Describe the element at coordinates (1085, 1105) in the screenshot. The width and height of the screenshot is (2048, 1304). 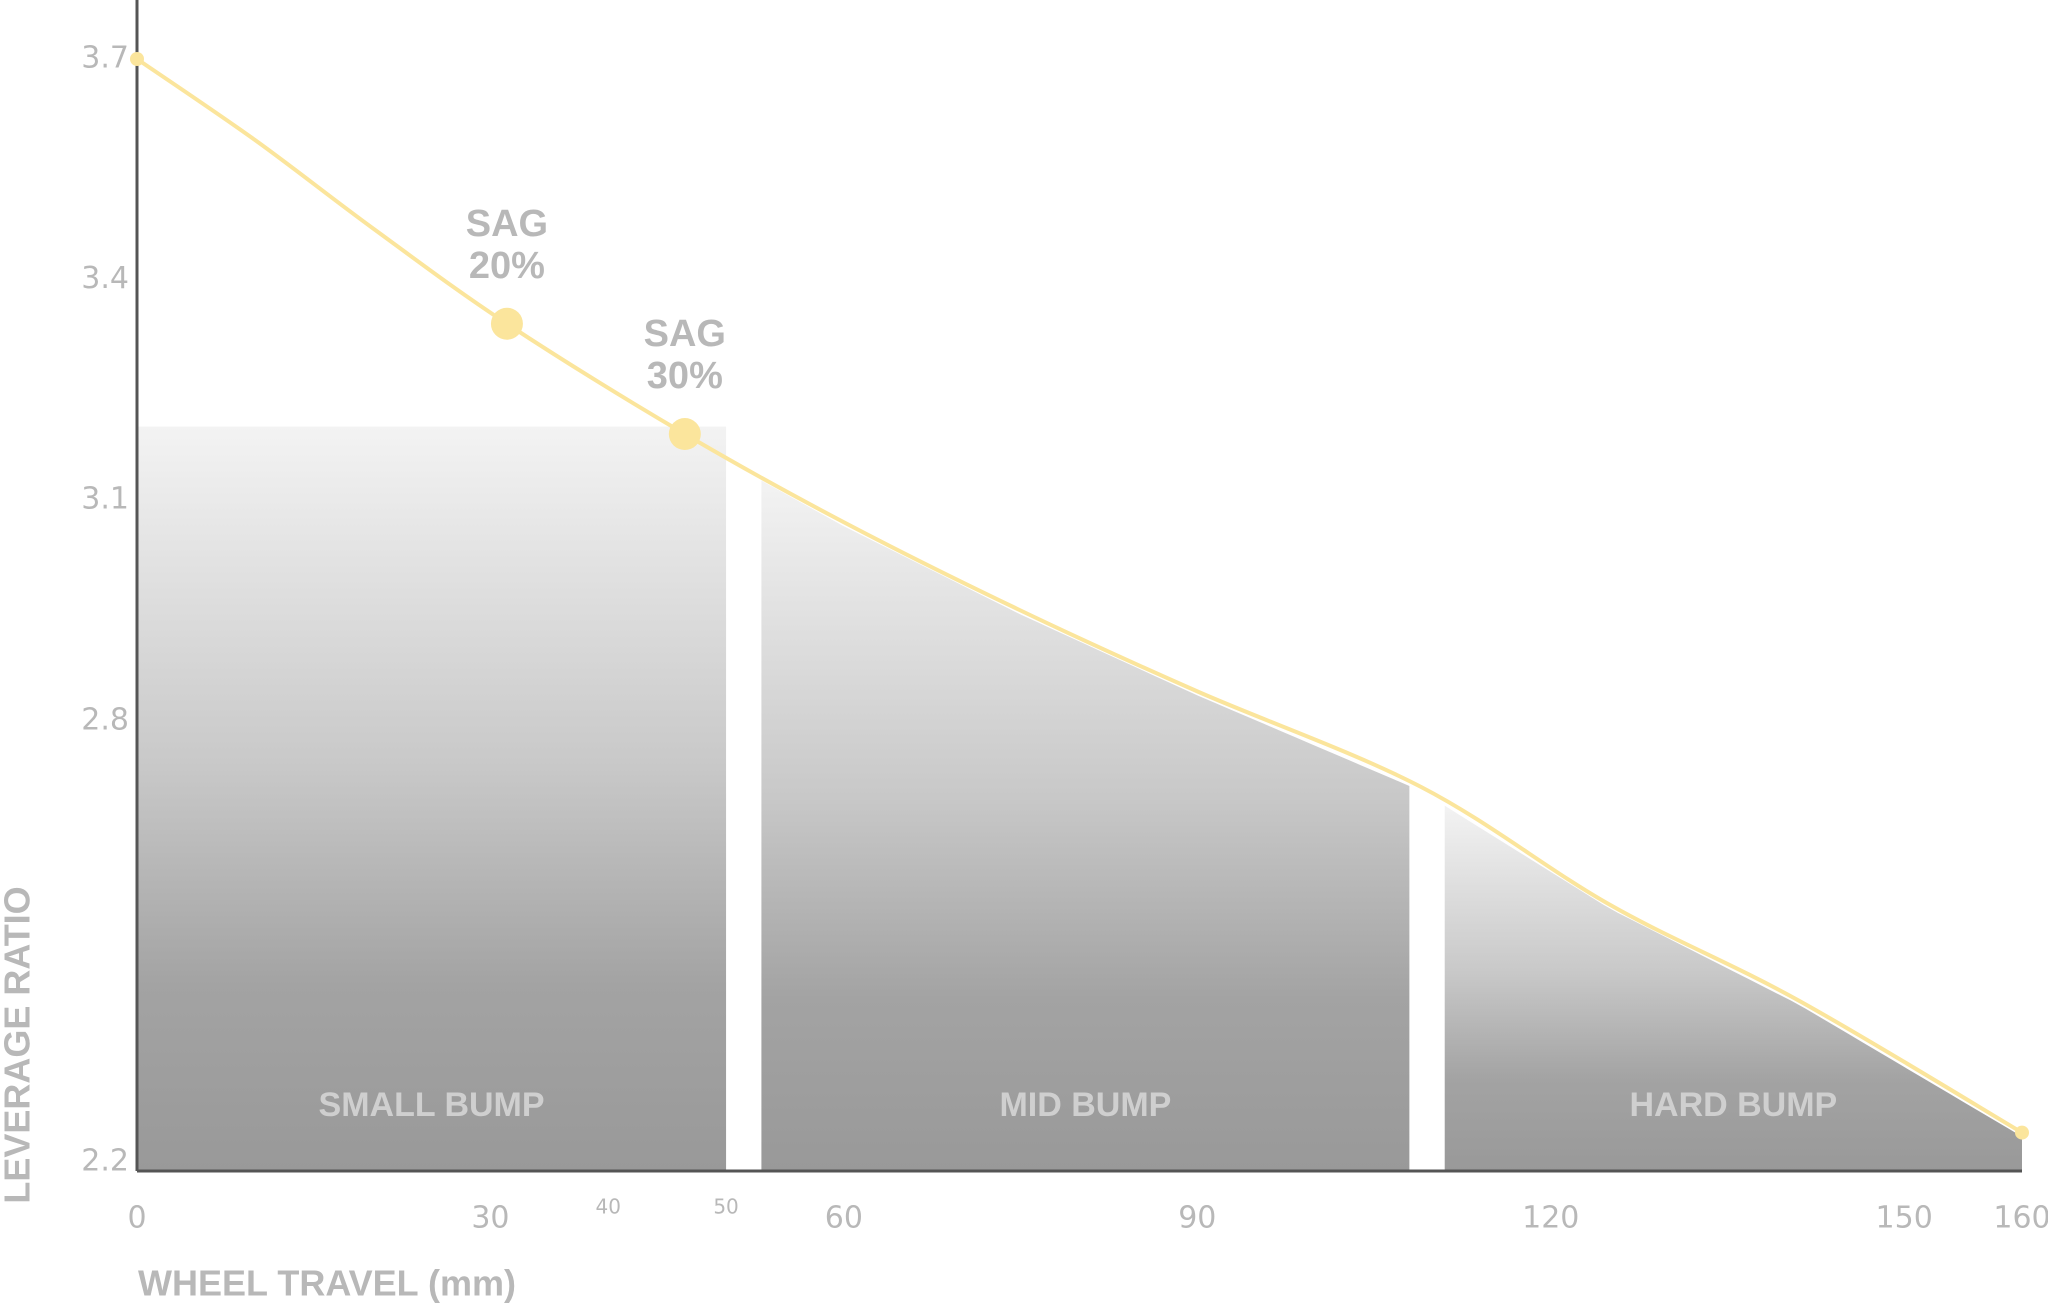
I see `zone-label: MID BUMP` at that location.